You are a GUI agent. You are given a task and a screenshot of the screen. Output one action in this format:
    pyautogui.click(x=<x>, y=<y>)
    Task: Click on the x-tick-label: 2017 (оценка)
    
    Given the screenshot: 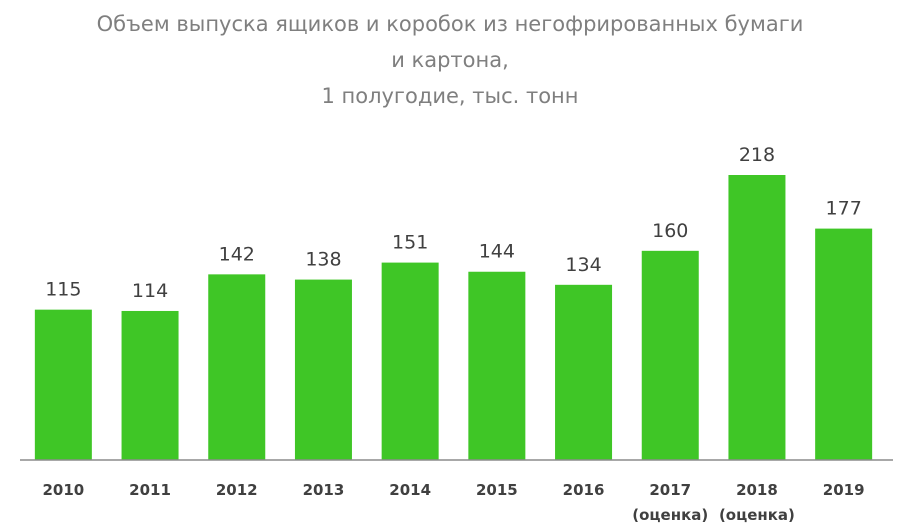 What is the action you would take?
    pyautogui.click(x=670, y=502)
    